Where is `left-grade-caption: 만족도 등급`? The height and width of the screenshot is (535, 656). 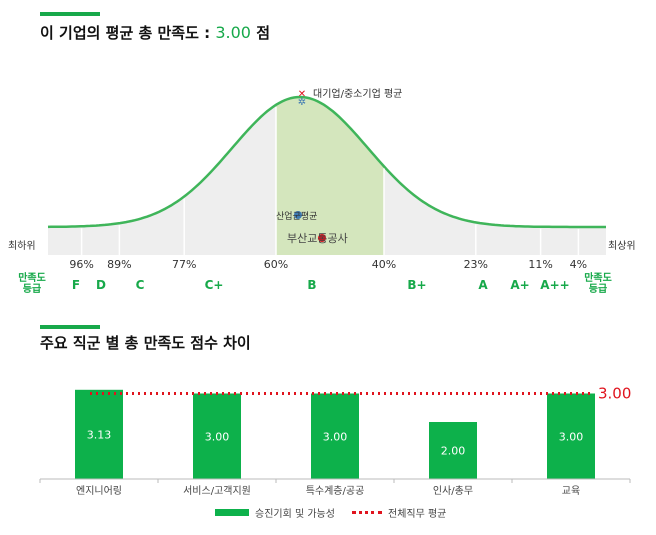
left-grade-caption: 만족도 등급 is located at coordinates (32, 283).